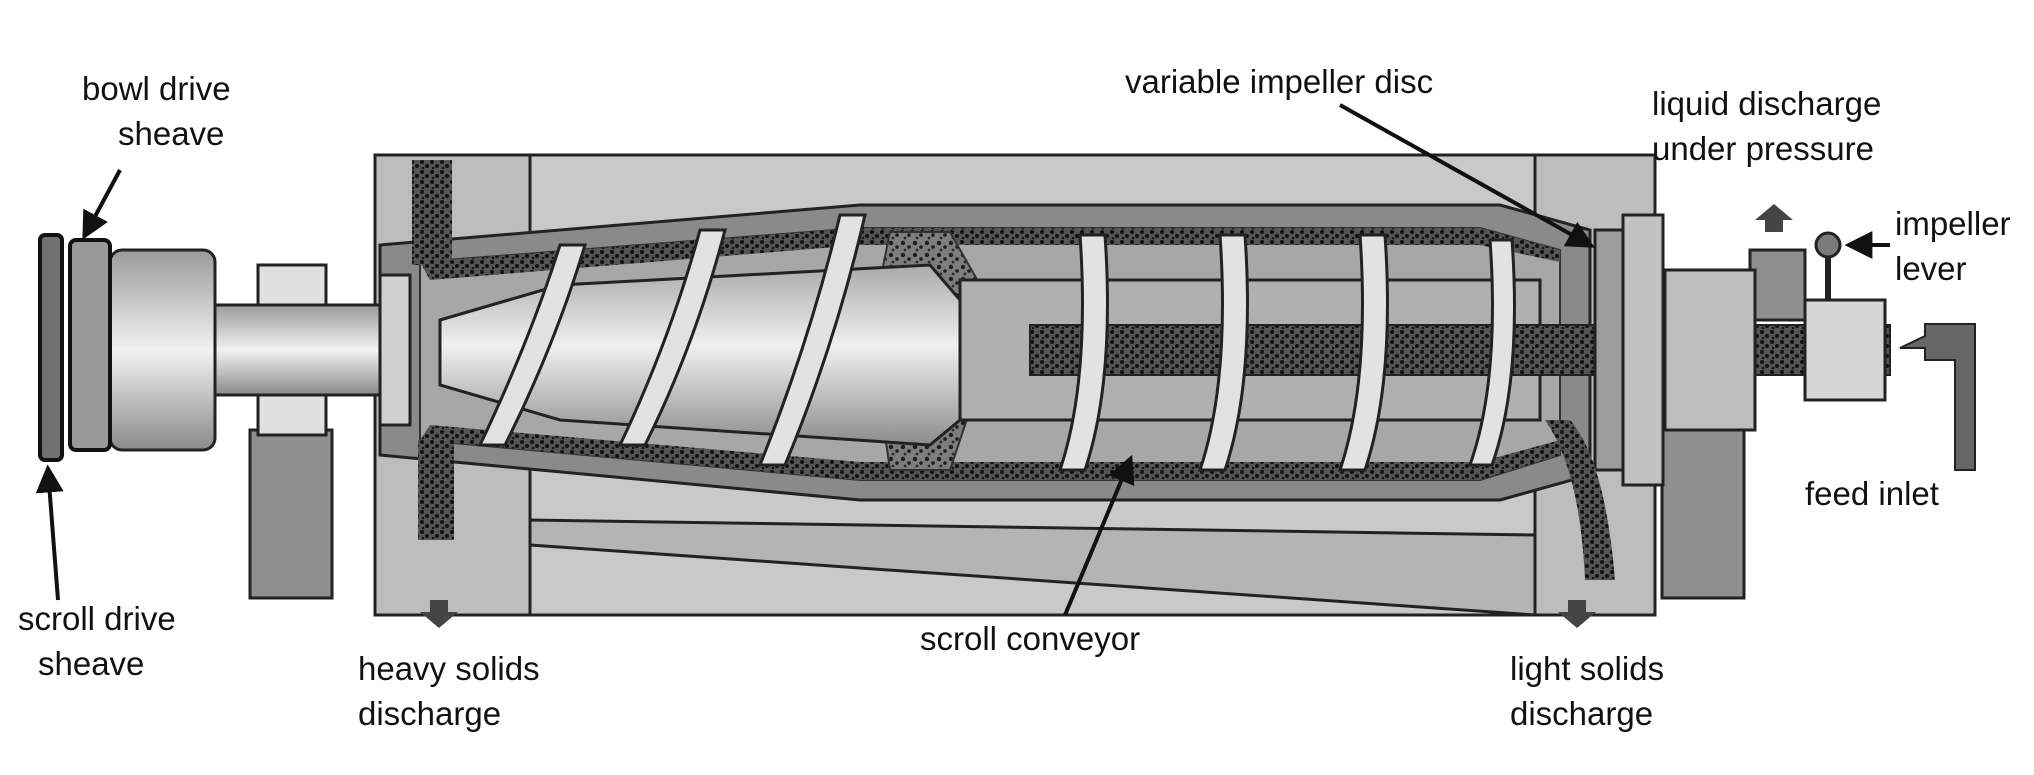 The image size is (2034, 775). I want to click on impeller-assembly, so click(1740, 350).